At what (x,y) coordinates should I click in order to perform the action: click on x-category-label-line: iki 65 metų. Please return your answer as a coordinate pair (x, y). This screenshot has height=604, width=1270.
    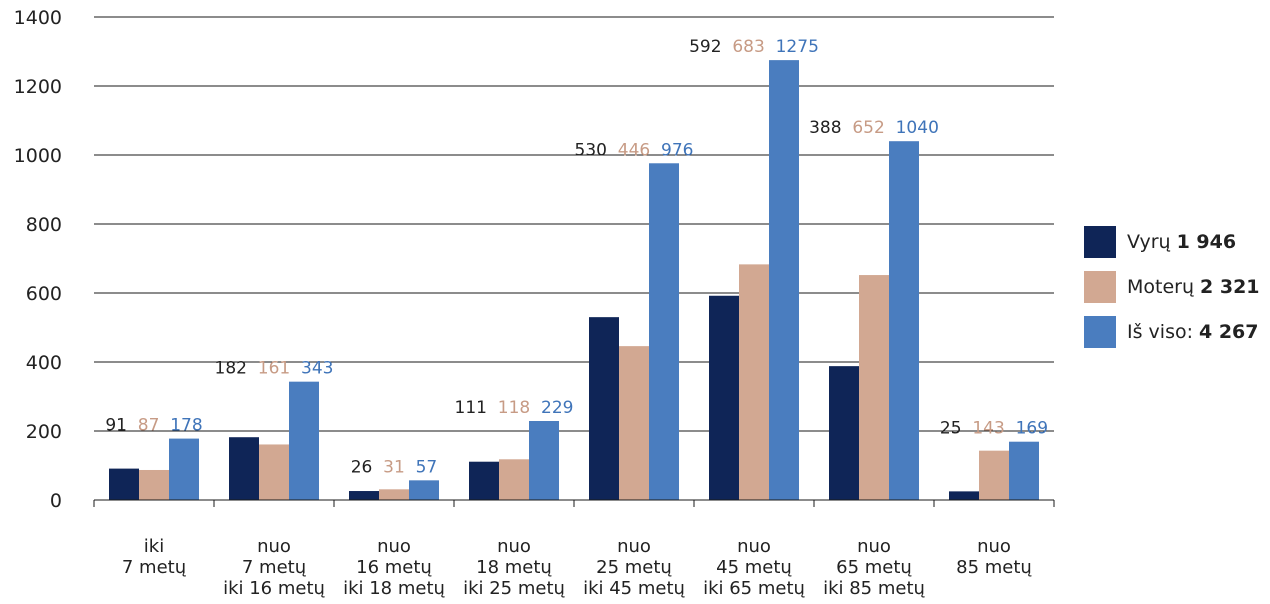
    Looking at the image, I should click on (754, 588).